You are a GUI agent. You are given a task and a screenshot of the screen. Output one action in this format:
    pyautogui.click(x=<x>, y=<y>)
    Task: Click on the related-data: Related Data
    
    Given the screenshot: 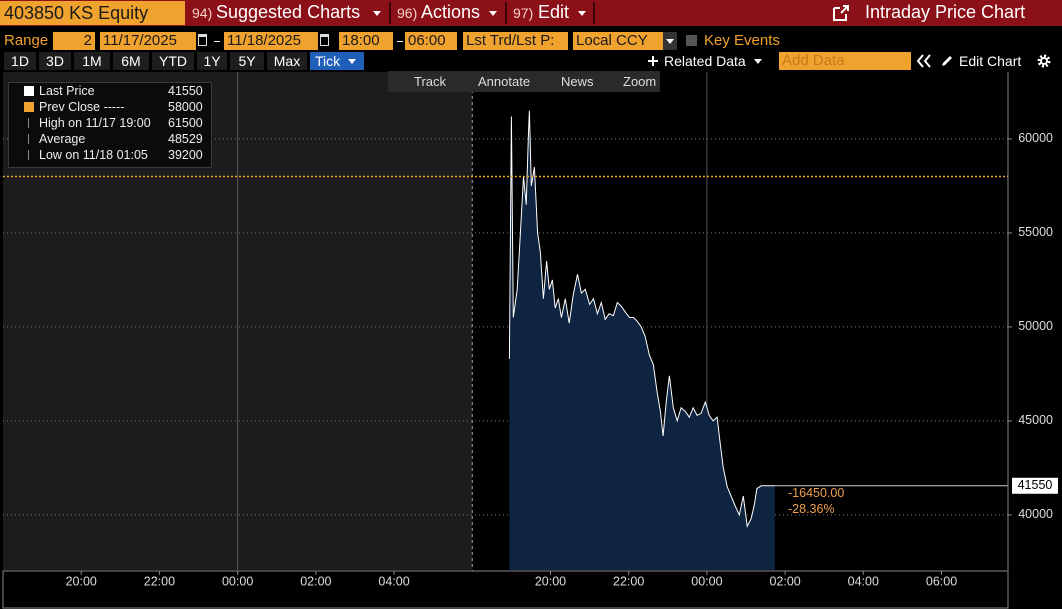 What is the action you would take?
    pyautogui.click(x=705, y=61)
    